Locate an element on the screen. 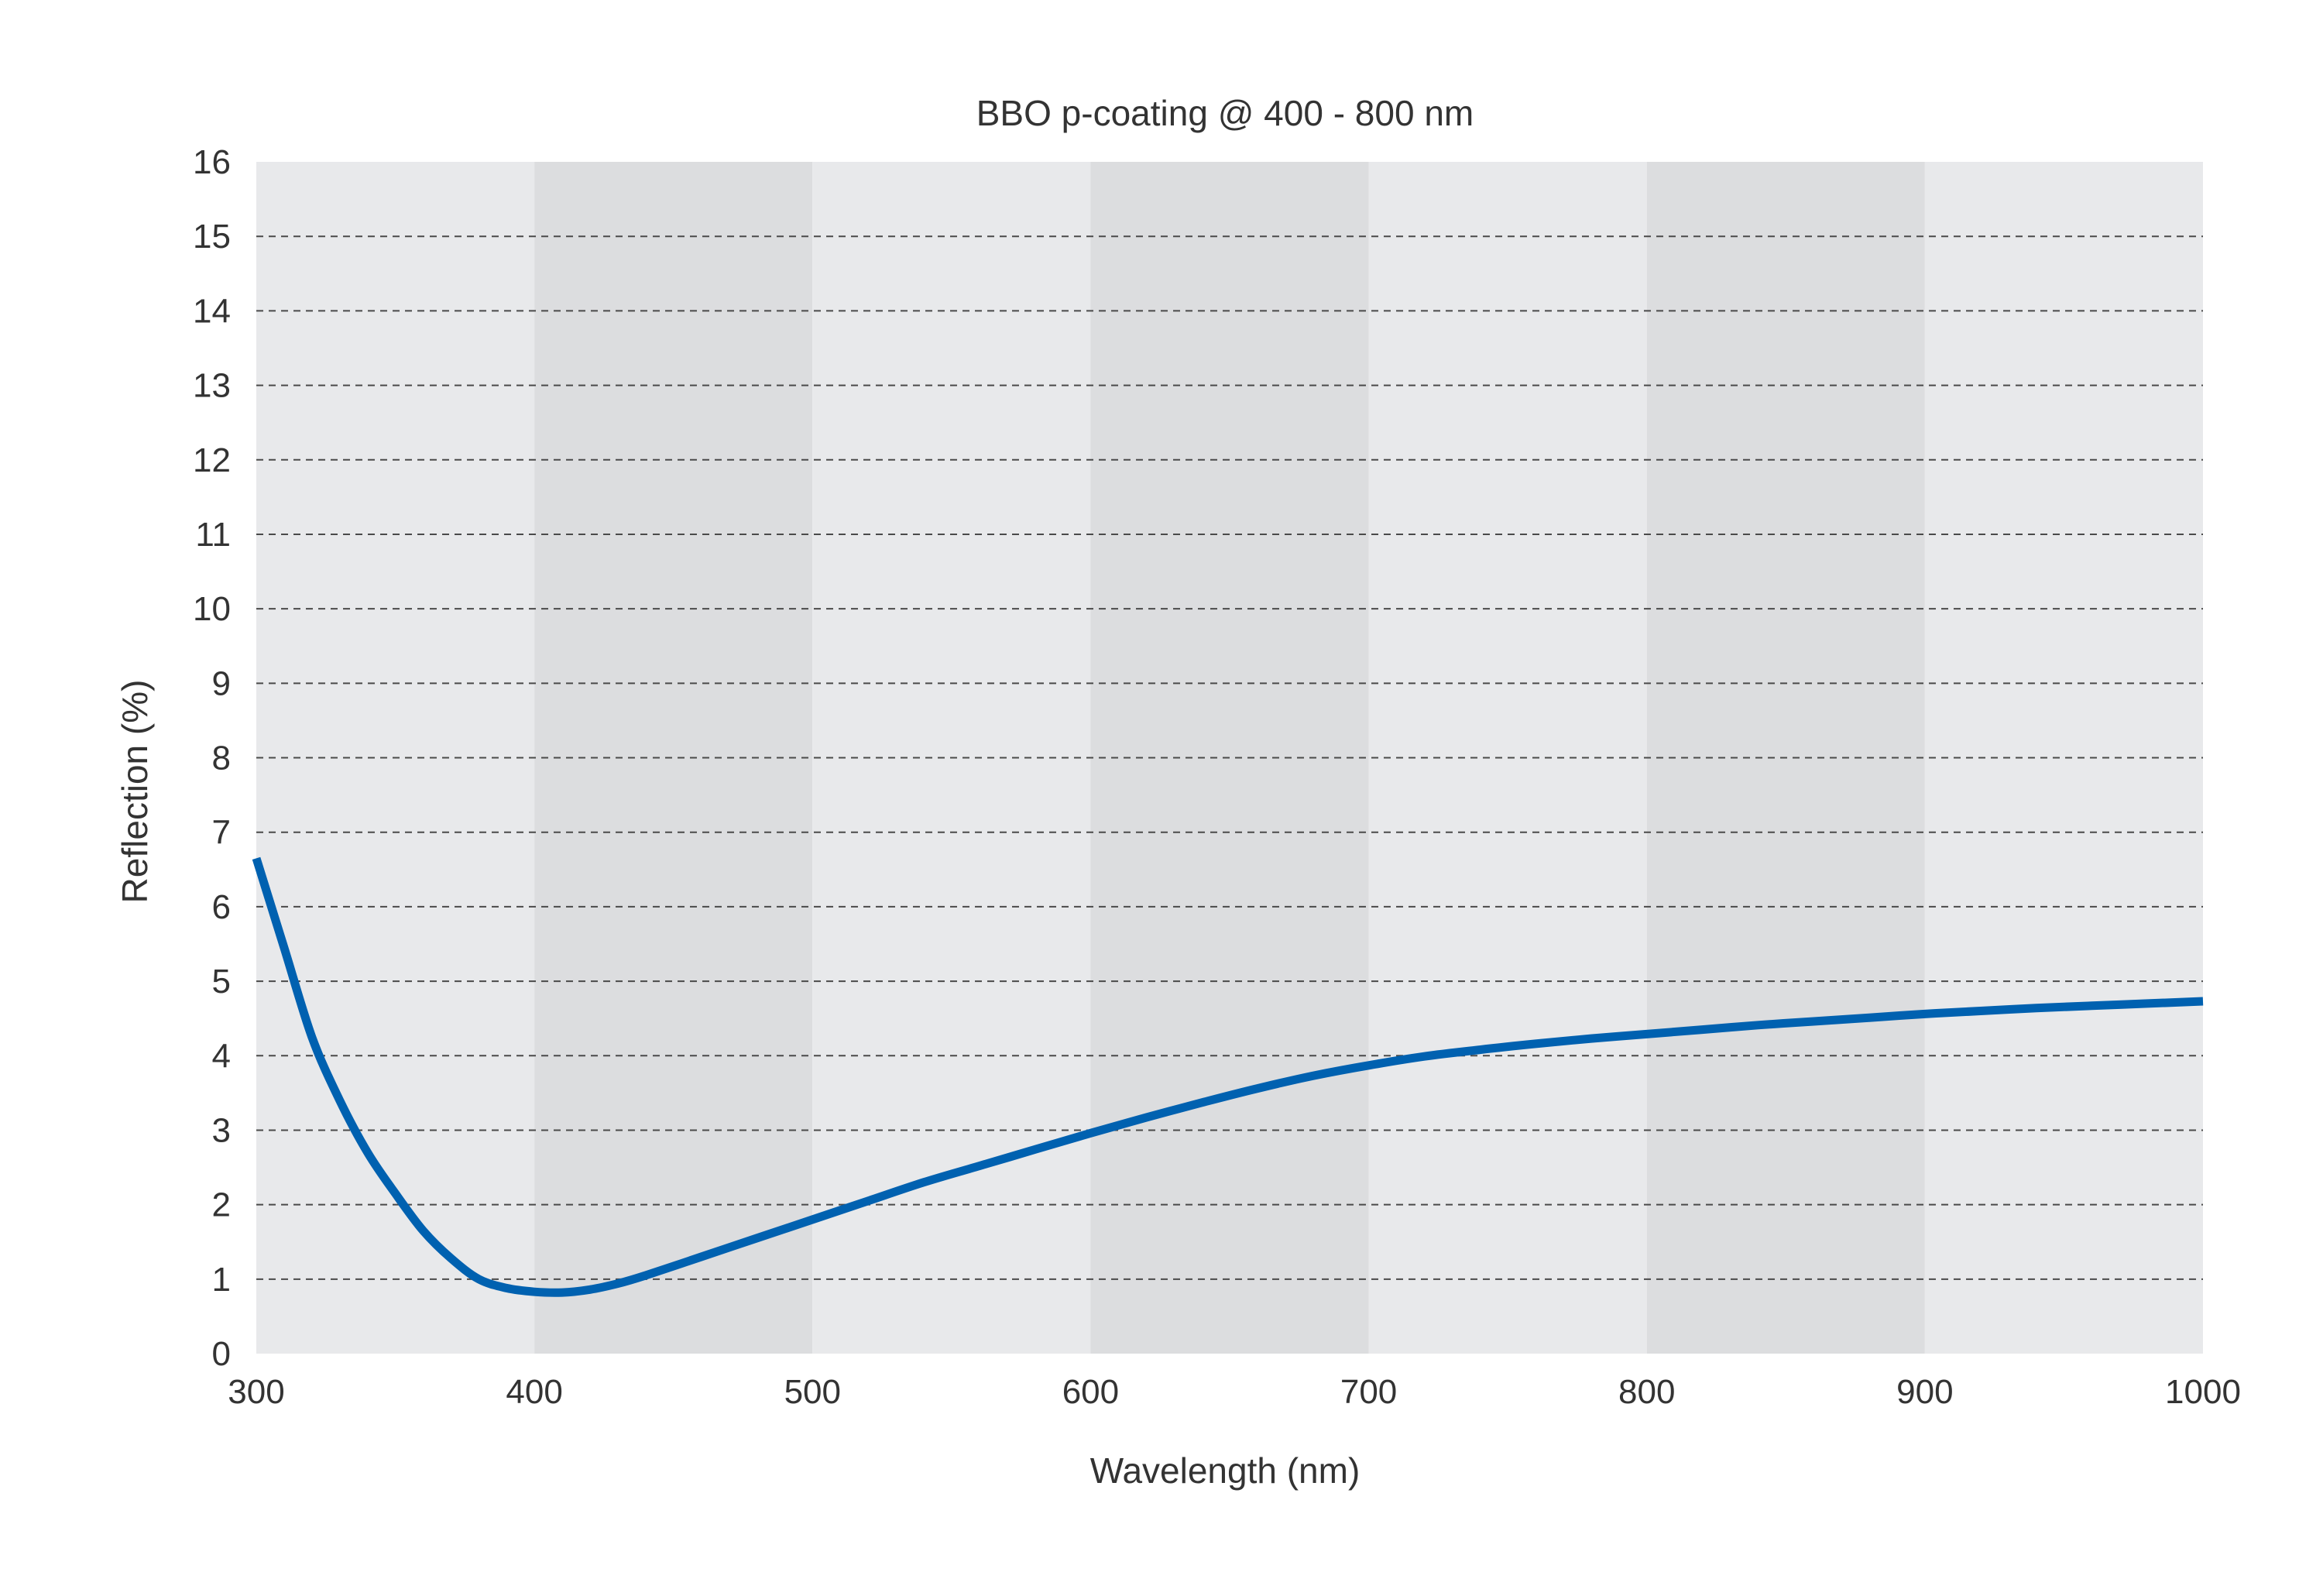 This screenshot has height=1596, width=2323. x-tick-label: 900 is located at coordinates (1925, 1392).